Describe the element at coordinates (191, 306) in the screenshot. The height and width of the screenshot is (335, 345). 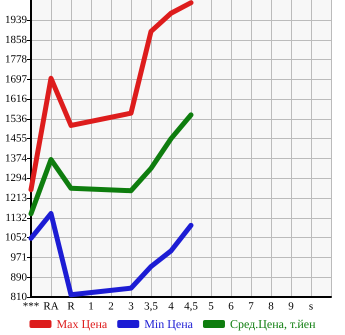
I see `x-tick-label: 4,5` at that location.